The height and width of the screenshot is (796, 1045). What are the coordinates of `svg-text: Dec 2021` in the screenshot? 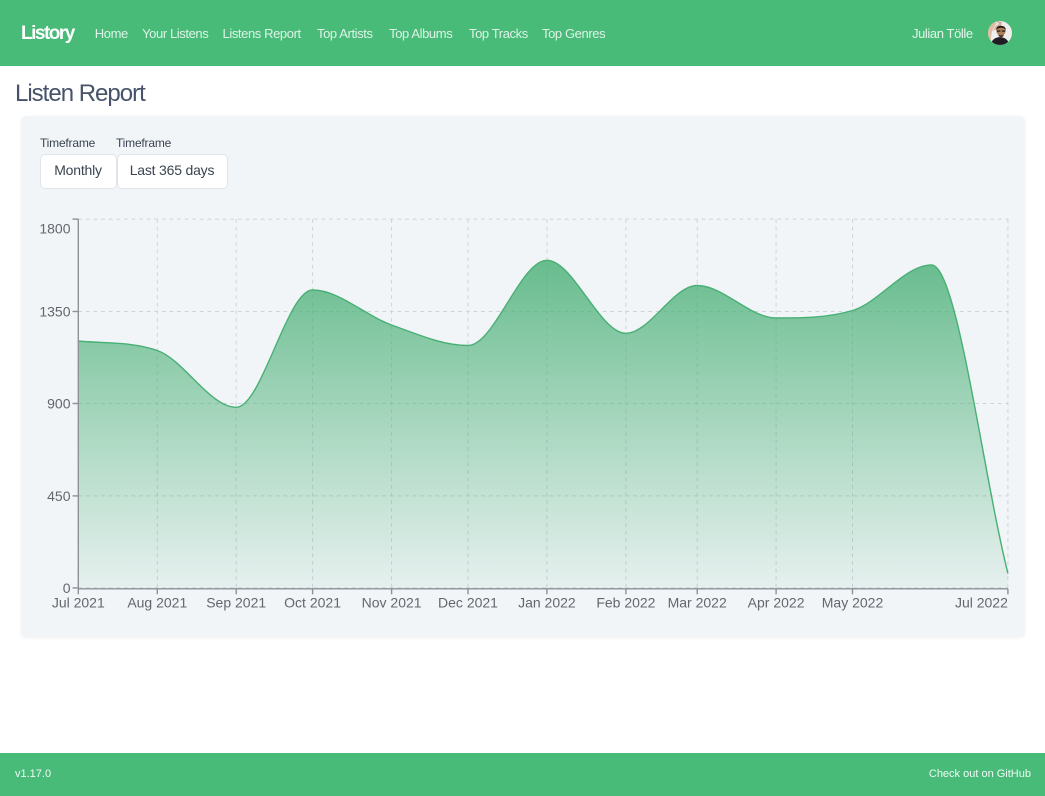 It's located at (468, 602).